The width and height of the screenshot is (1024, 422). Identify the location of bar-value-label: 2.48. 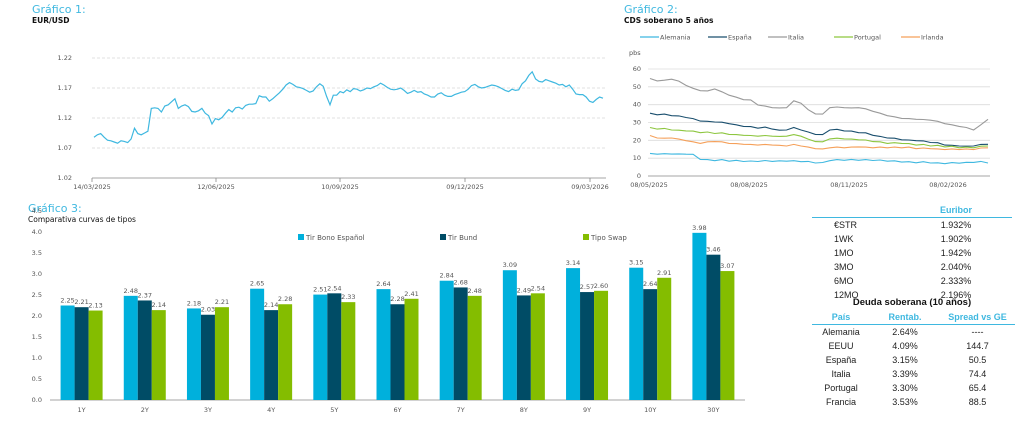
(131, 291).